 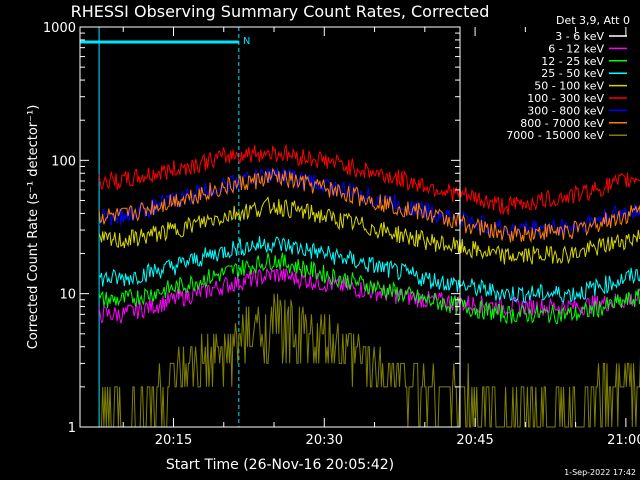 I want to click on series-line-100-300-kev, so click(x=369, y=179).